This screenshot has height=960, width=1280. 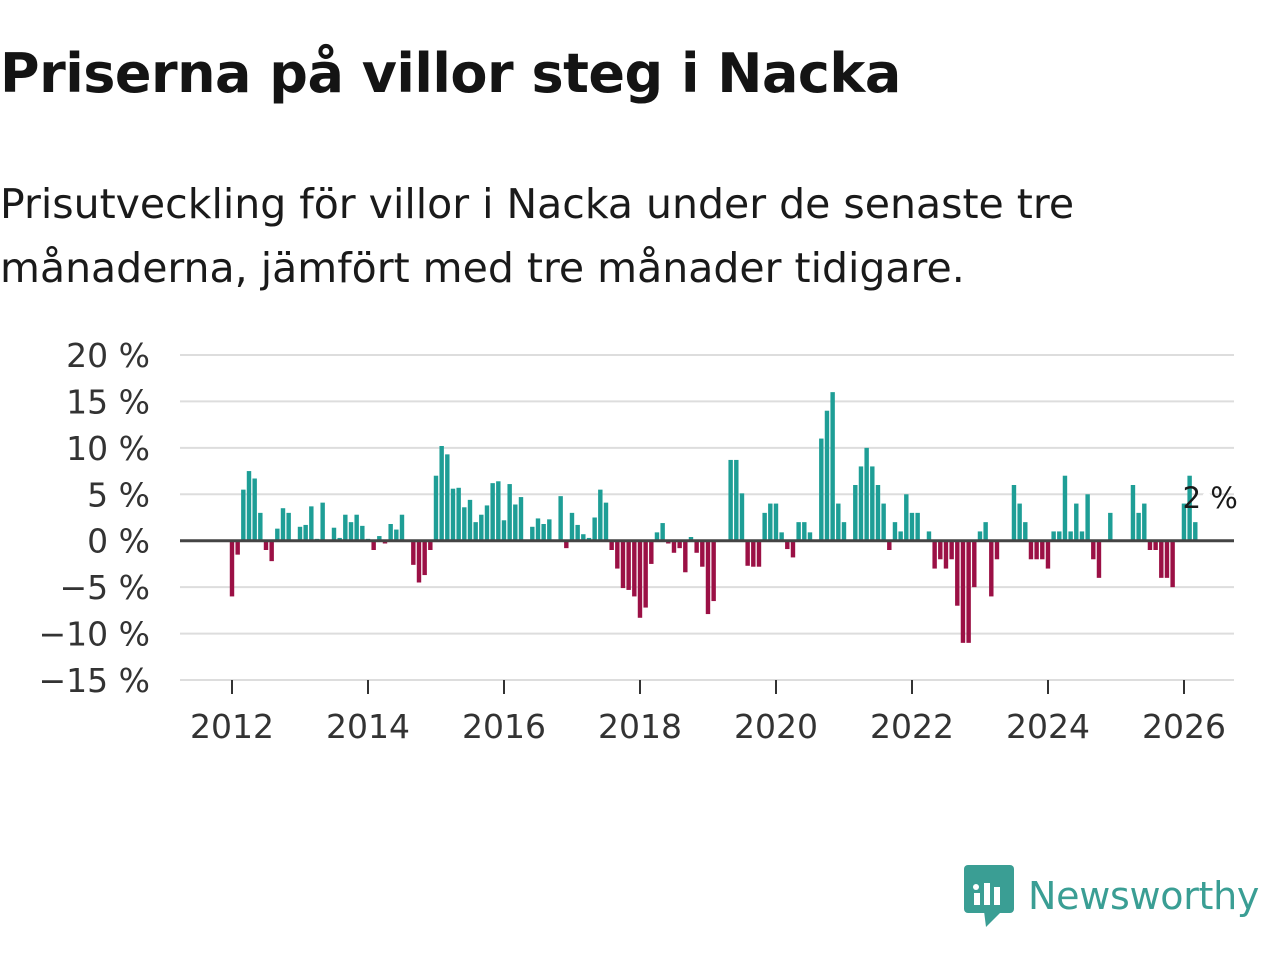 I want to click on x-tick-label: 2012, so click(x=232, y=726).